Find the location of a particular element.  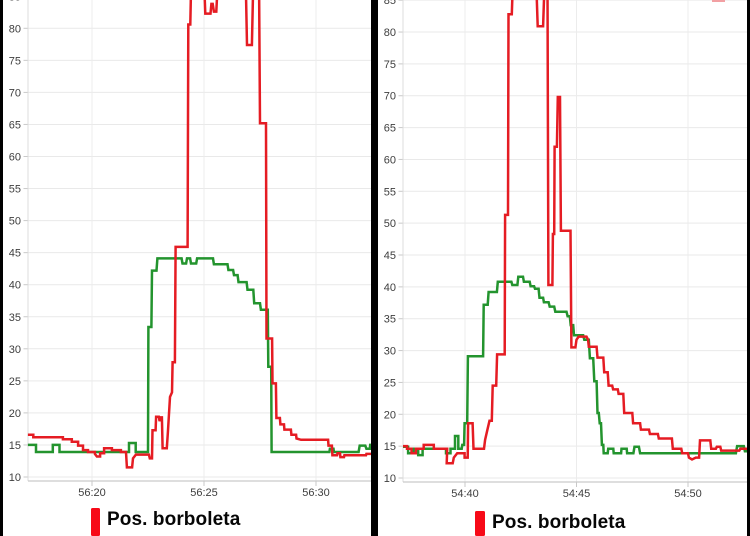

x-tick-label: 56:25 is located at coordinates (204, 493).